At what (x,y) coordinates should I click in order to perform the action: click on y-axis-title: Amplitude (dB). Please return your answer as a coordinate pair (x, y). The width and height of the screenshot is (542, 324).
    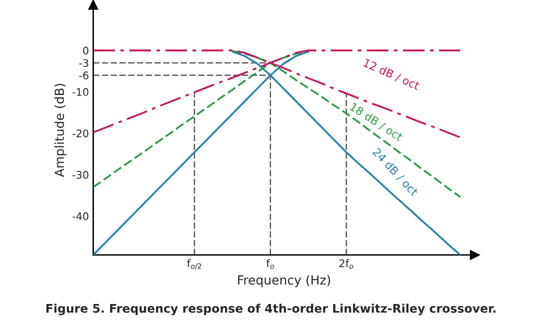
    Looking at the image, I should click on (60, 130).